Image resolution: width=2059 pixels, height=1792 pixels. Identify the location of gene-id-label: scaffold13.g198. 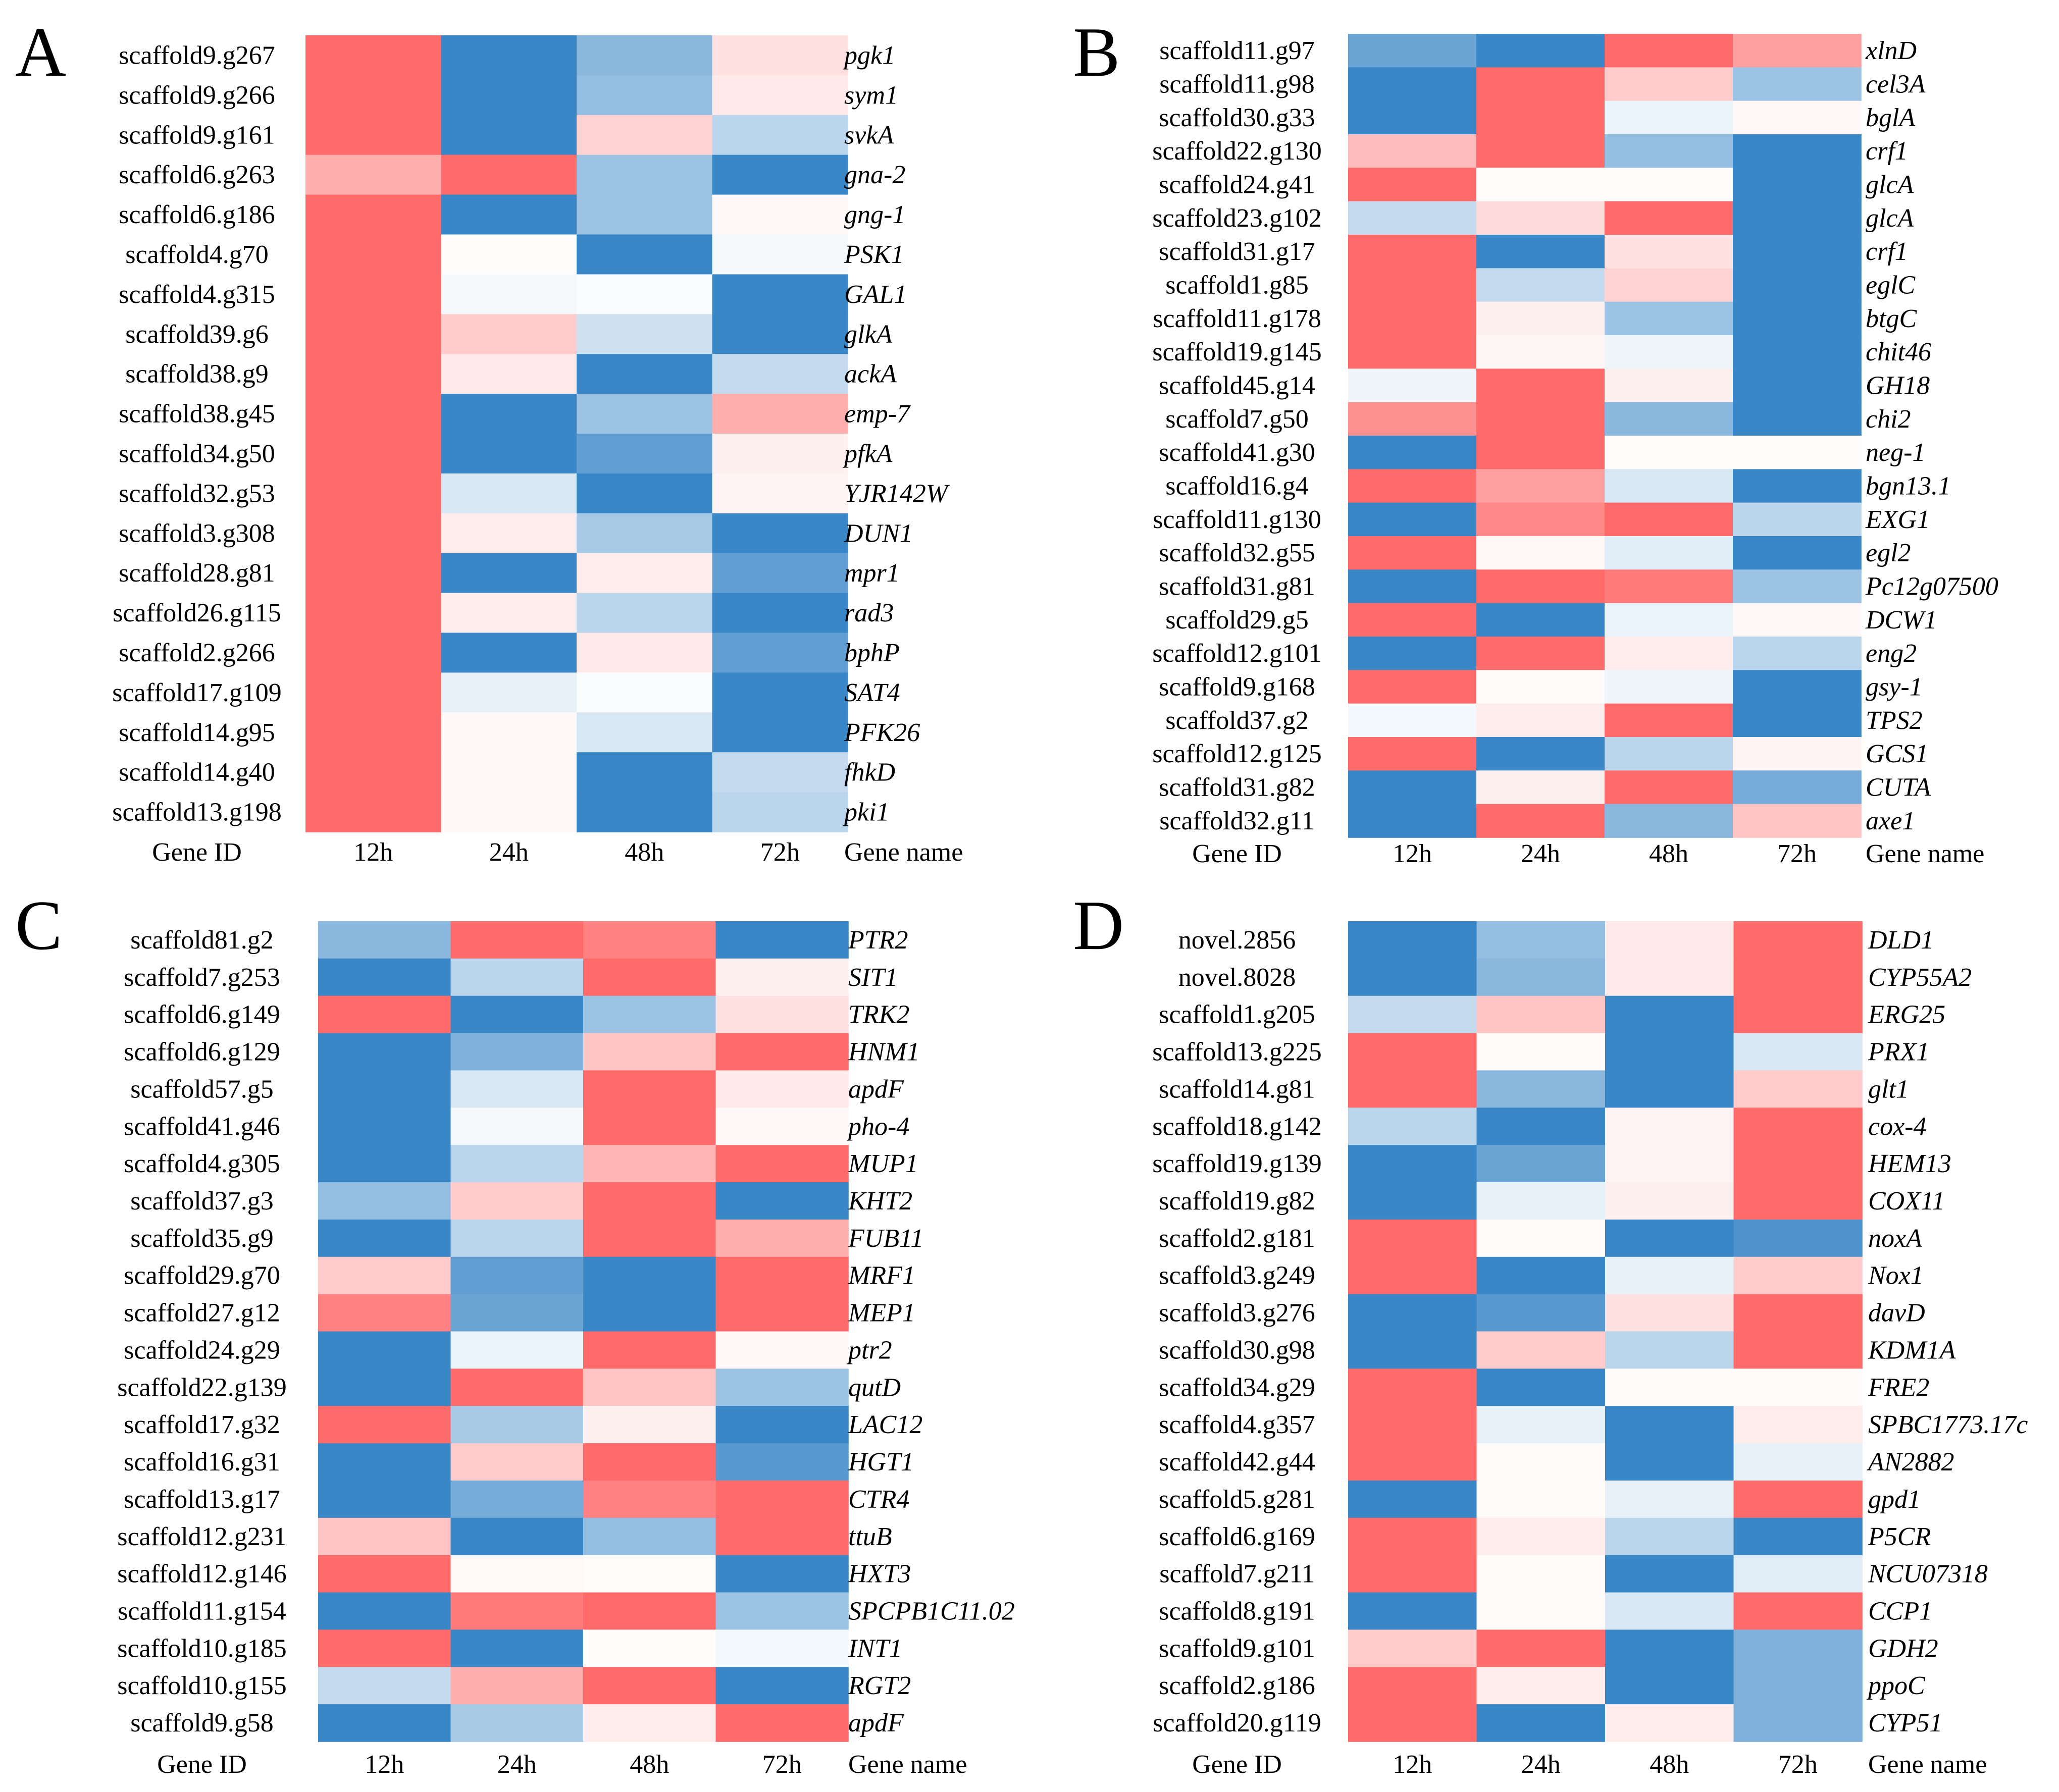
(197, 812).